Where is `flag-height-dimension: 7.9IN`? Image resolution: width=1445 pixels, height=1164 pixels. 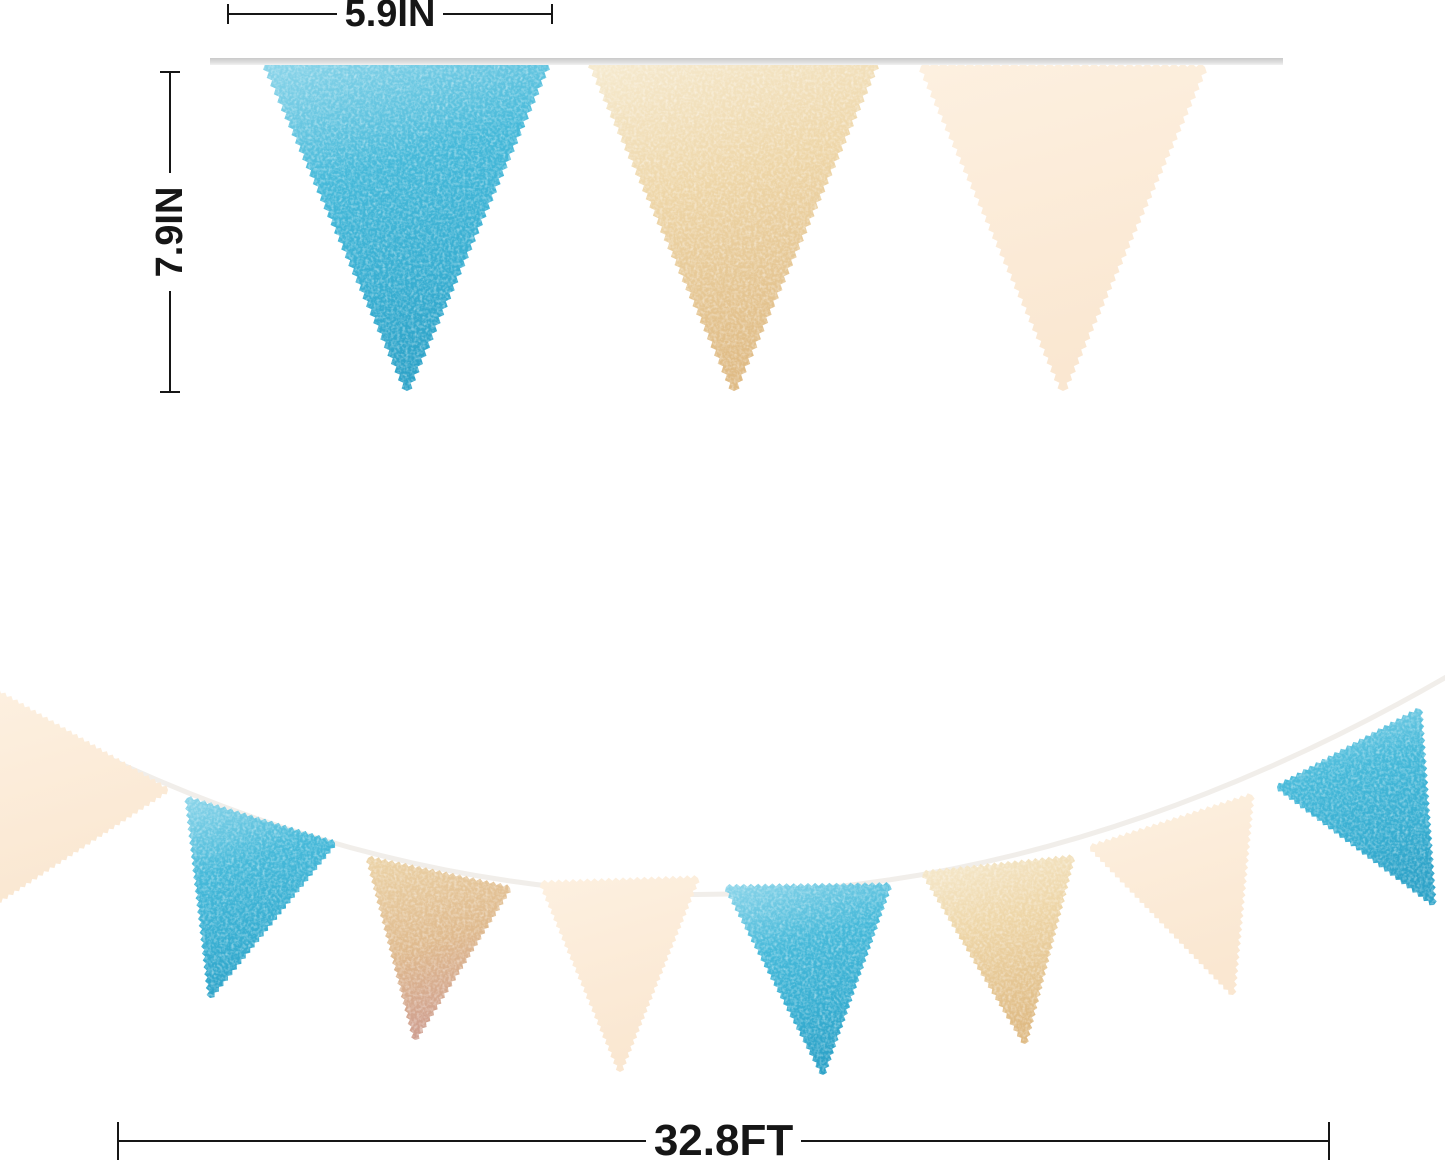
flag-height-dimension: 7.9IN is located at coordinates (170, 232).